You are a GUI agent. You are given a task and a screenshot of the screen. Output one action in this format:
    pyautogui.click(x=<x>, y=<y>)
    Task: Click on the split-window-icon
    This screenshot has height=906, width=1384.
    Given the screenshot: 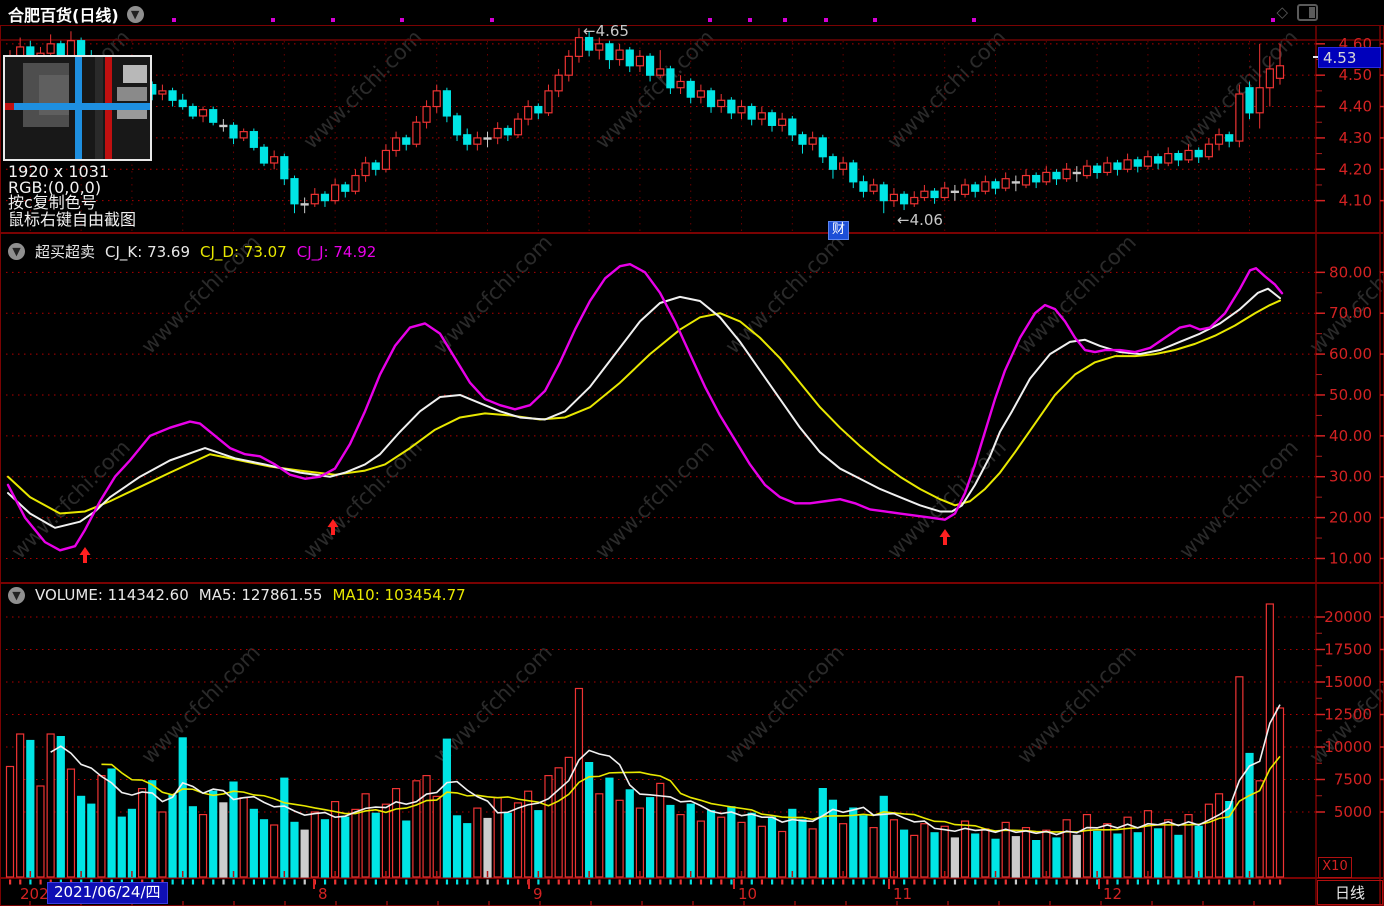 What is the action you would take?
    pyautogui.click(x=1307, y=12)
    